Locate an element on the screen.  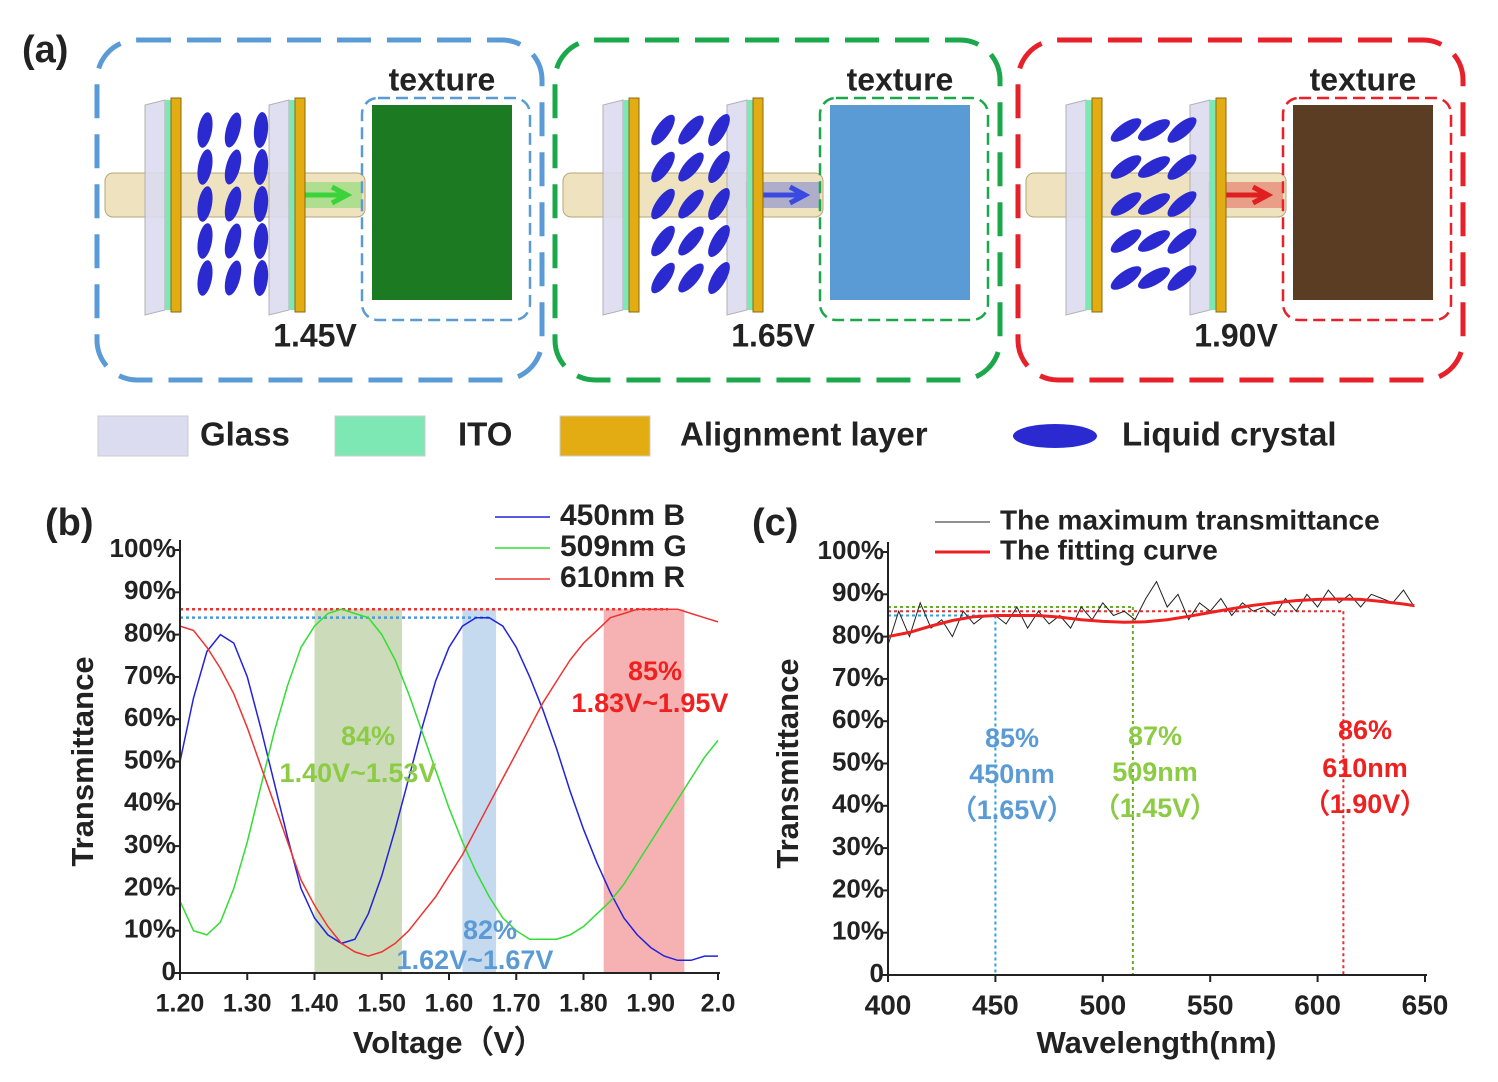
annotation: 509nm is located at coordinates (1155, 772).